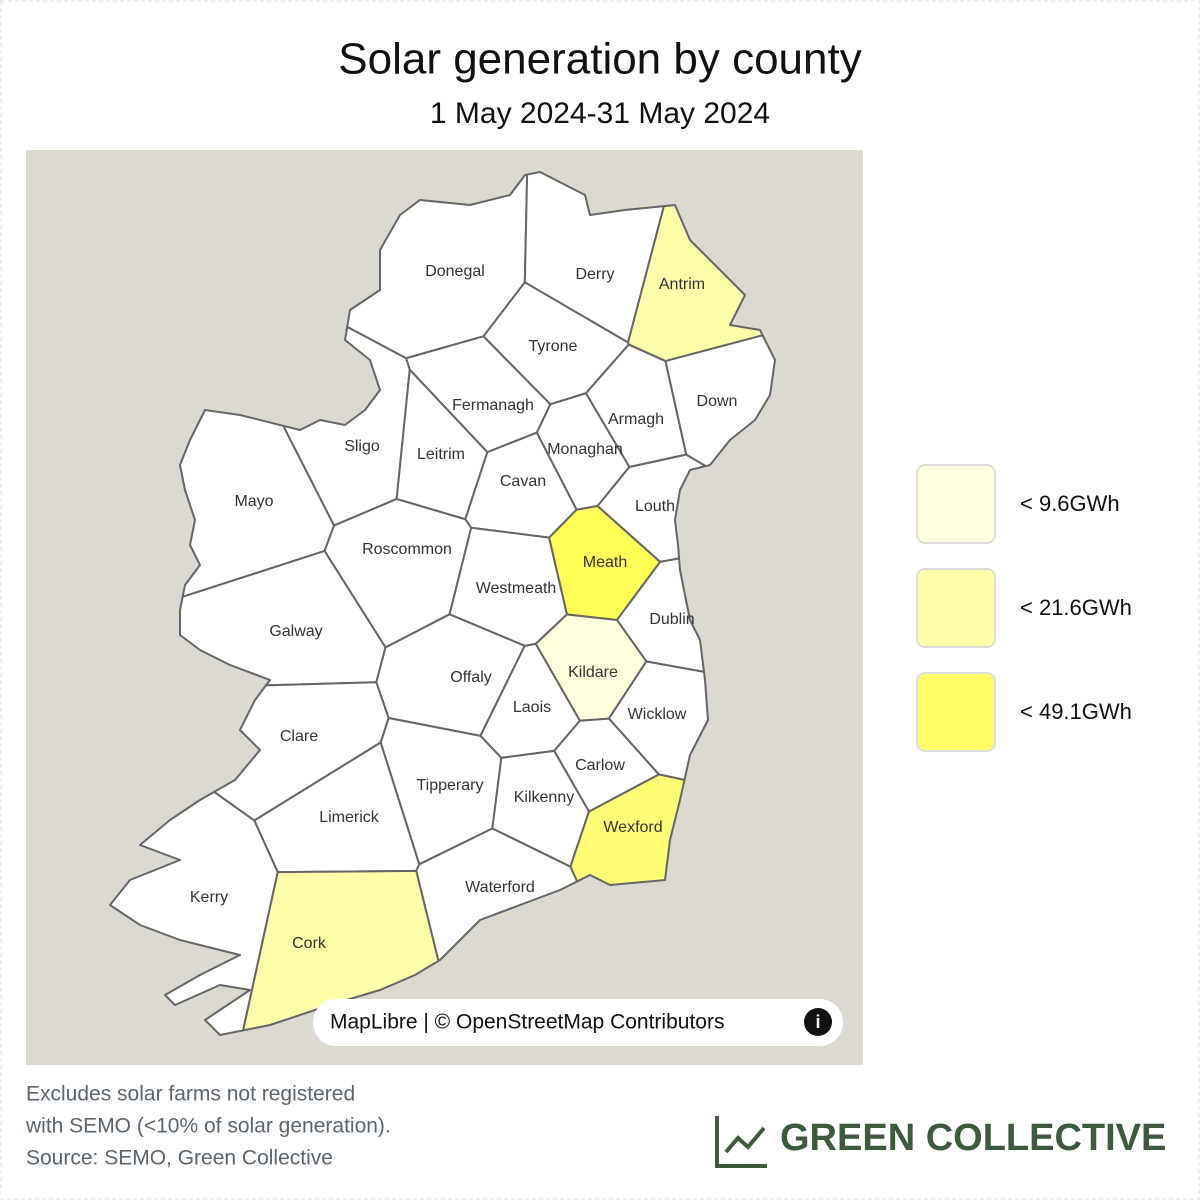 The width and height of the screenshot is (1200, 1200). I want to click on info-icon: i, so click(817, 1022).